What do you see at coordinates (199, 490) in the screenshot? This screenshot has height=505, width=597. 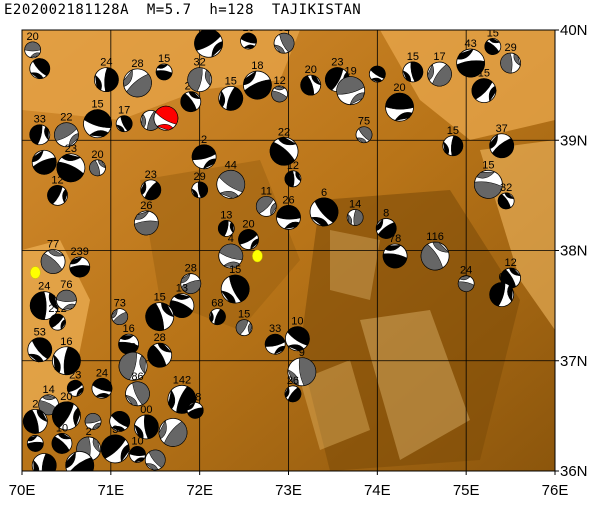 I see `lon-tick-label: 72E` at bounding box center [199, 490].